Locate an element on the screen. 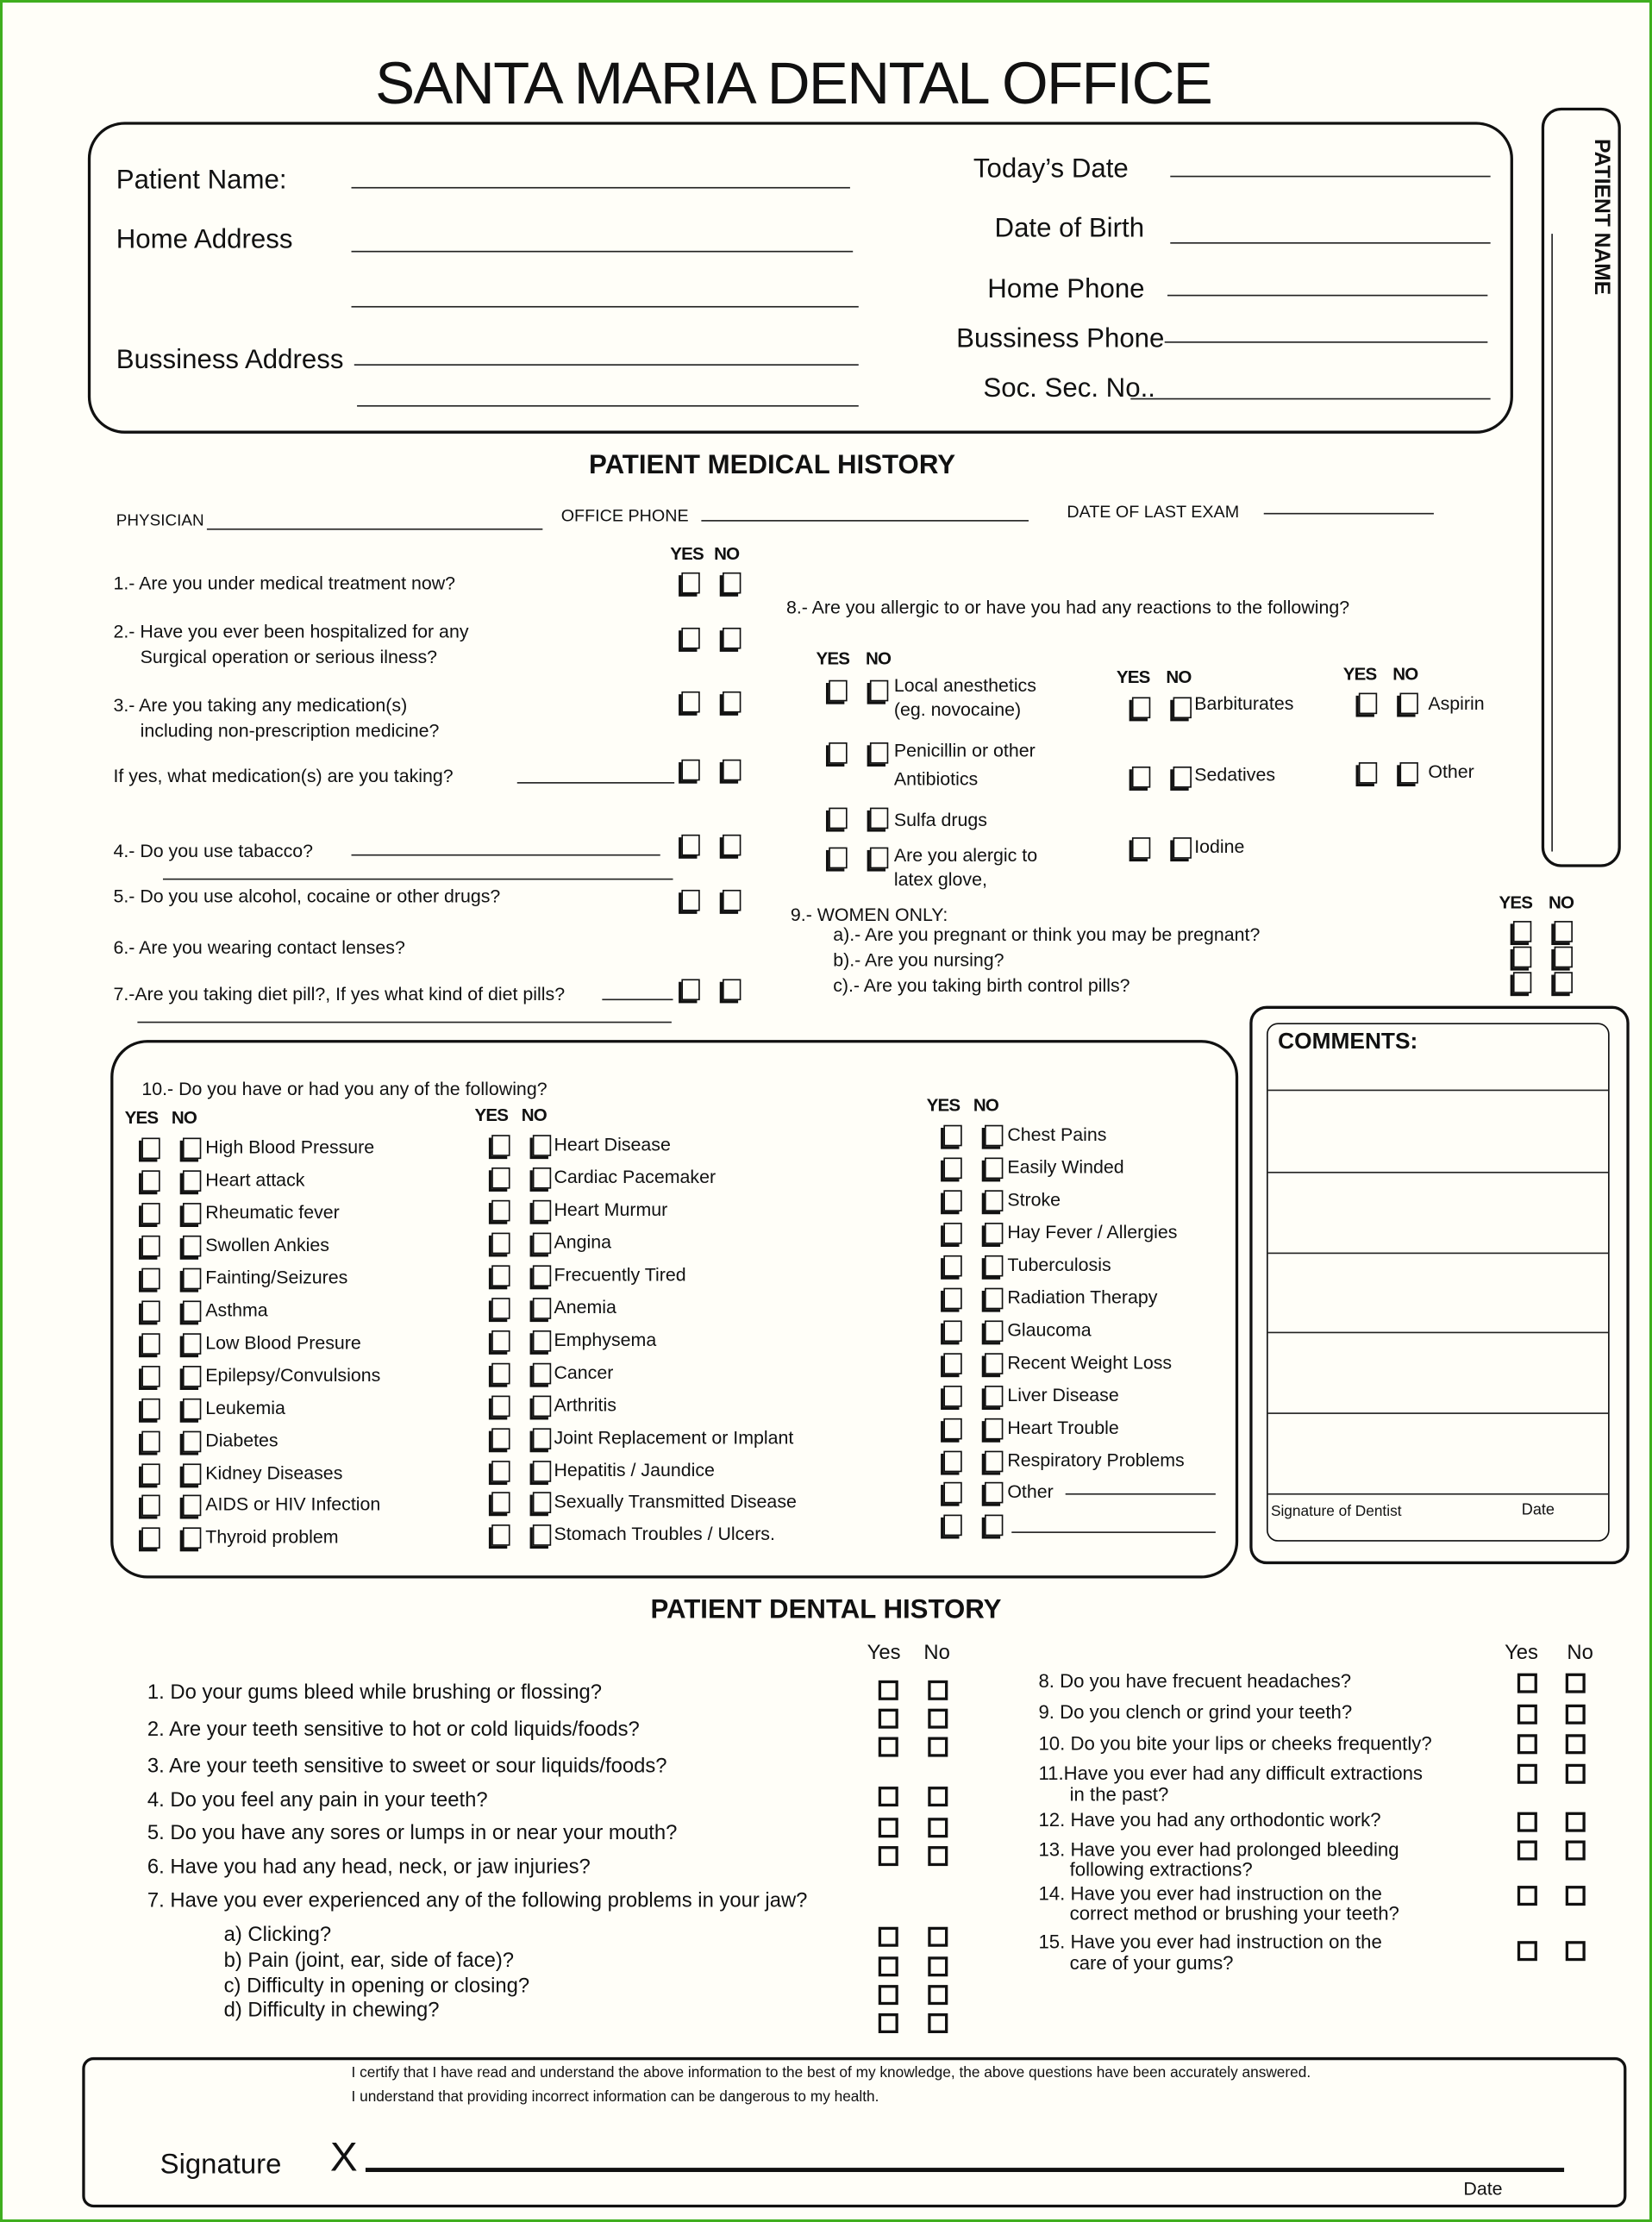 This screenshot has height=2222, width=1652. home-phone-field is located at coordinates (1327, 295).